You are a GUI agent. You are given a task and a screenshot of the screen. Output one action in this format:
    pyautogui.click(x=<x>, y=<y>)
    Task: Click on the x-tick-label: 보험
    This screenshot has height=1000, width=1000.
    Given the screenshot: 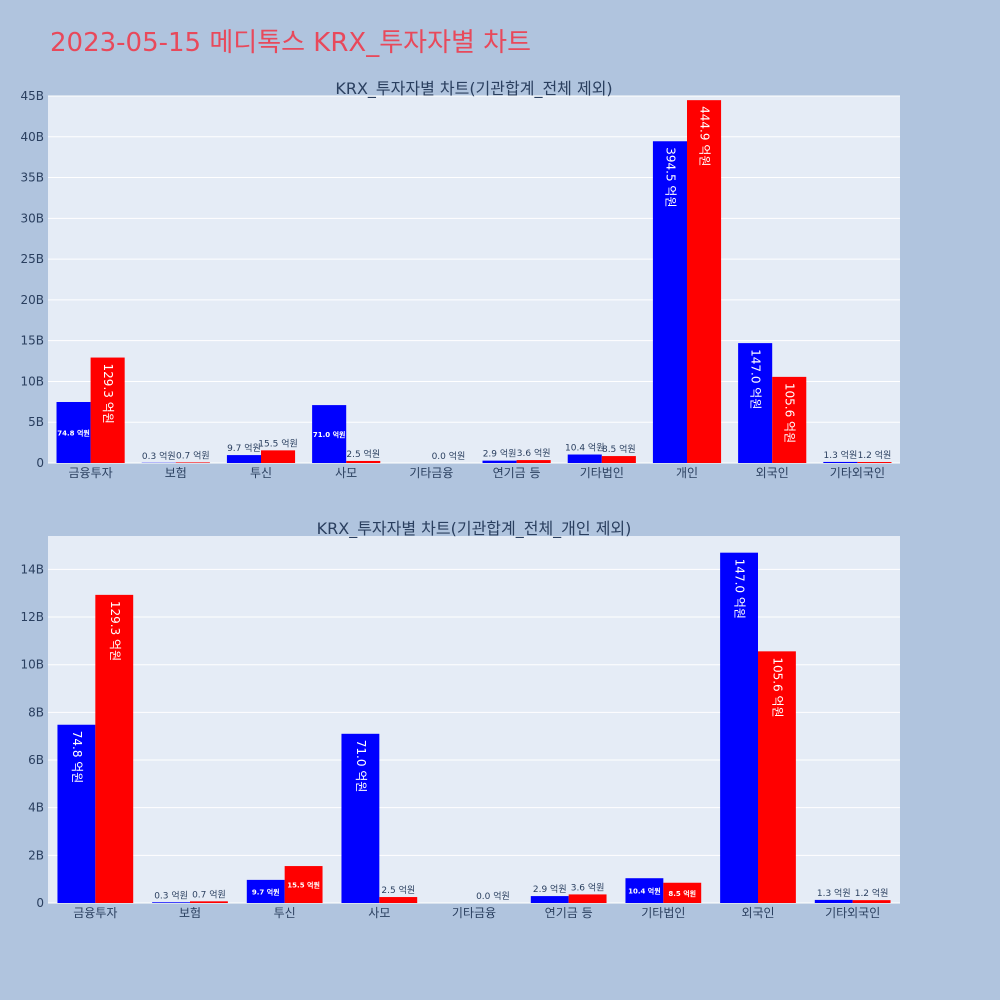 What is the action you would take?
    pyautogui.click(x=190, y=913)
    